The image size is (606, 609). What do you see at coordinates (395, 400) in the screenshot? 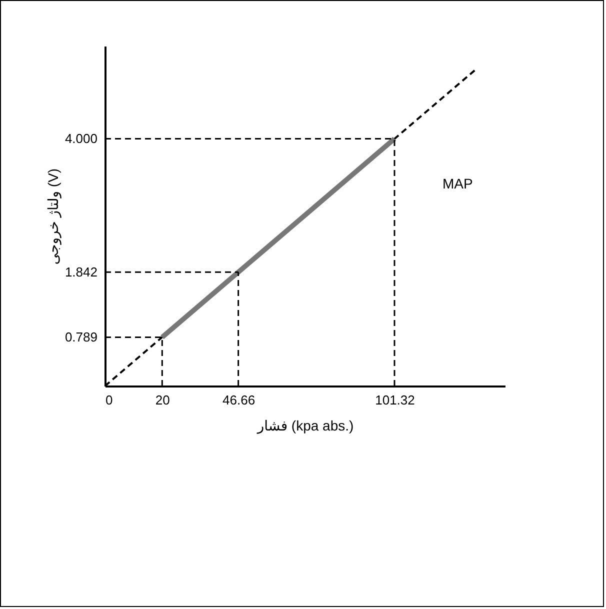
I see `x-tick-label: 101.32` at bounding box center [395, 400].